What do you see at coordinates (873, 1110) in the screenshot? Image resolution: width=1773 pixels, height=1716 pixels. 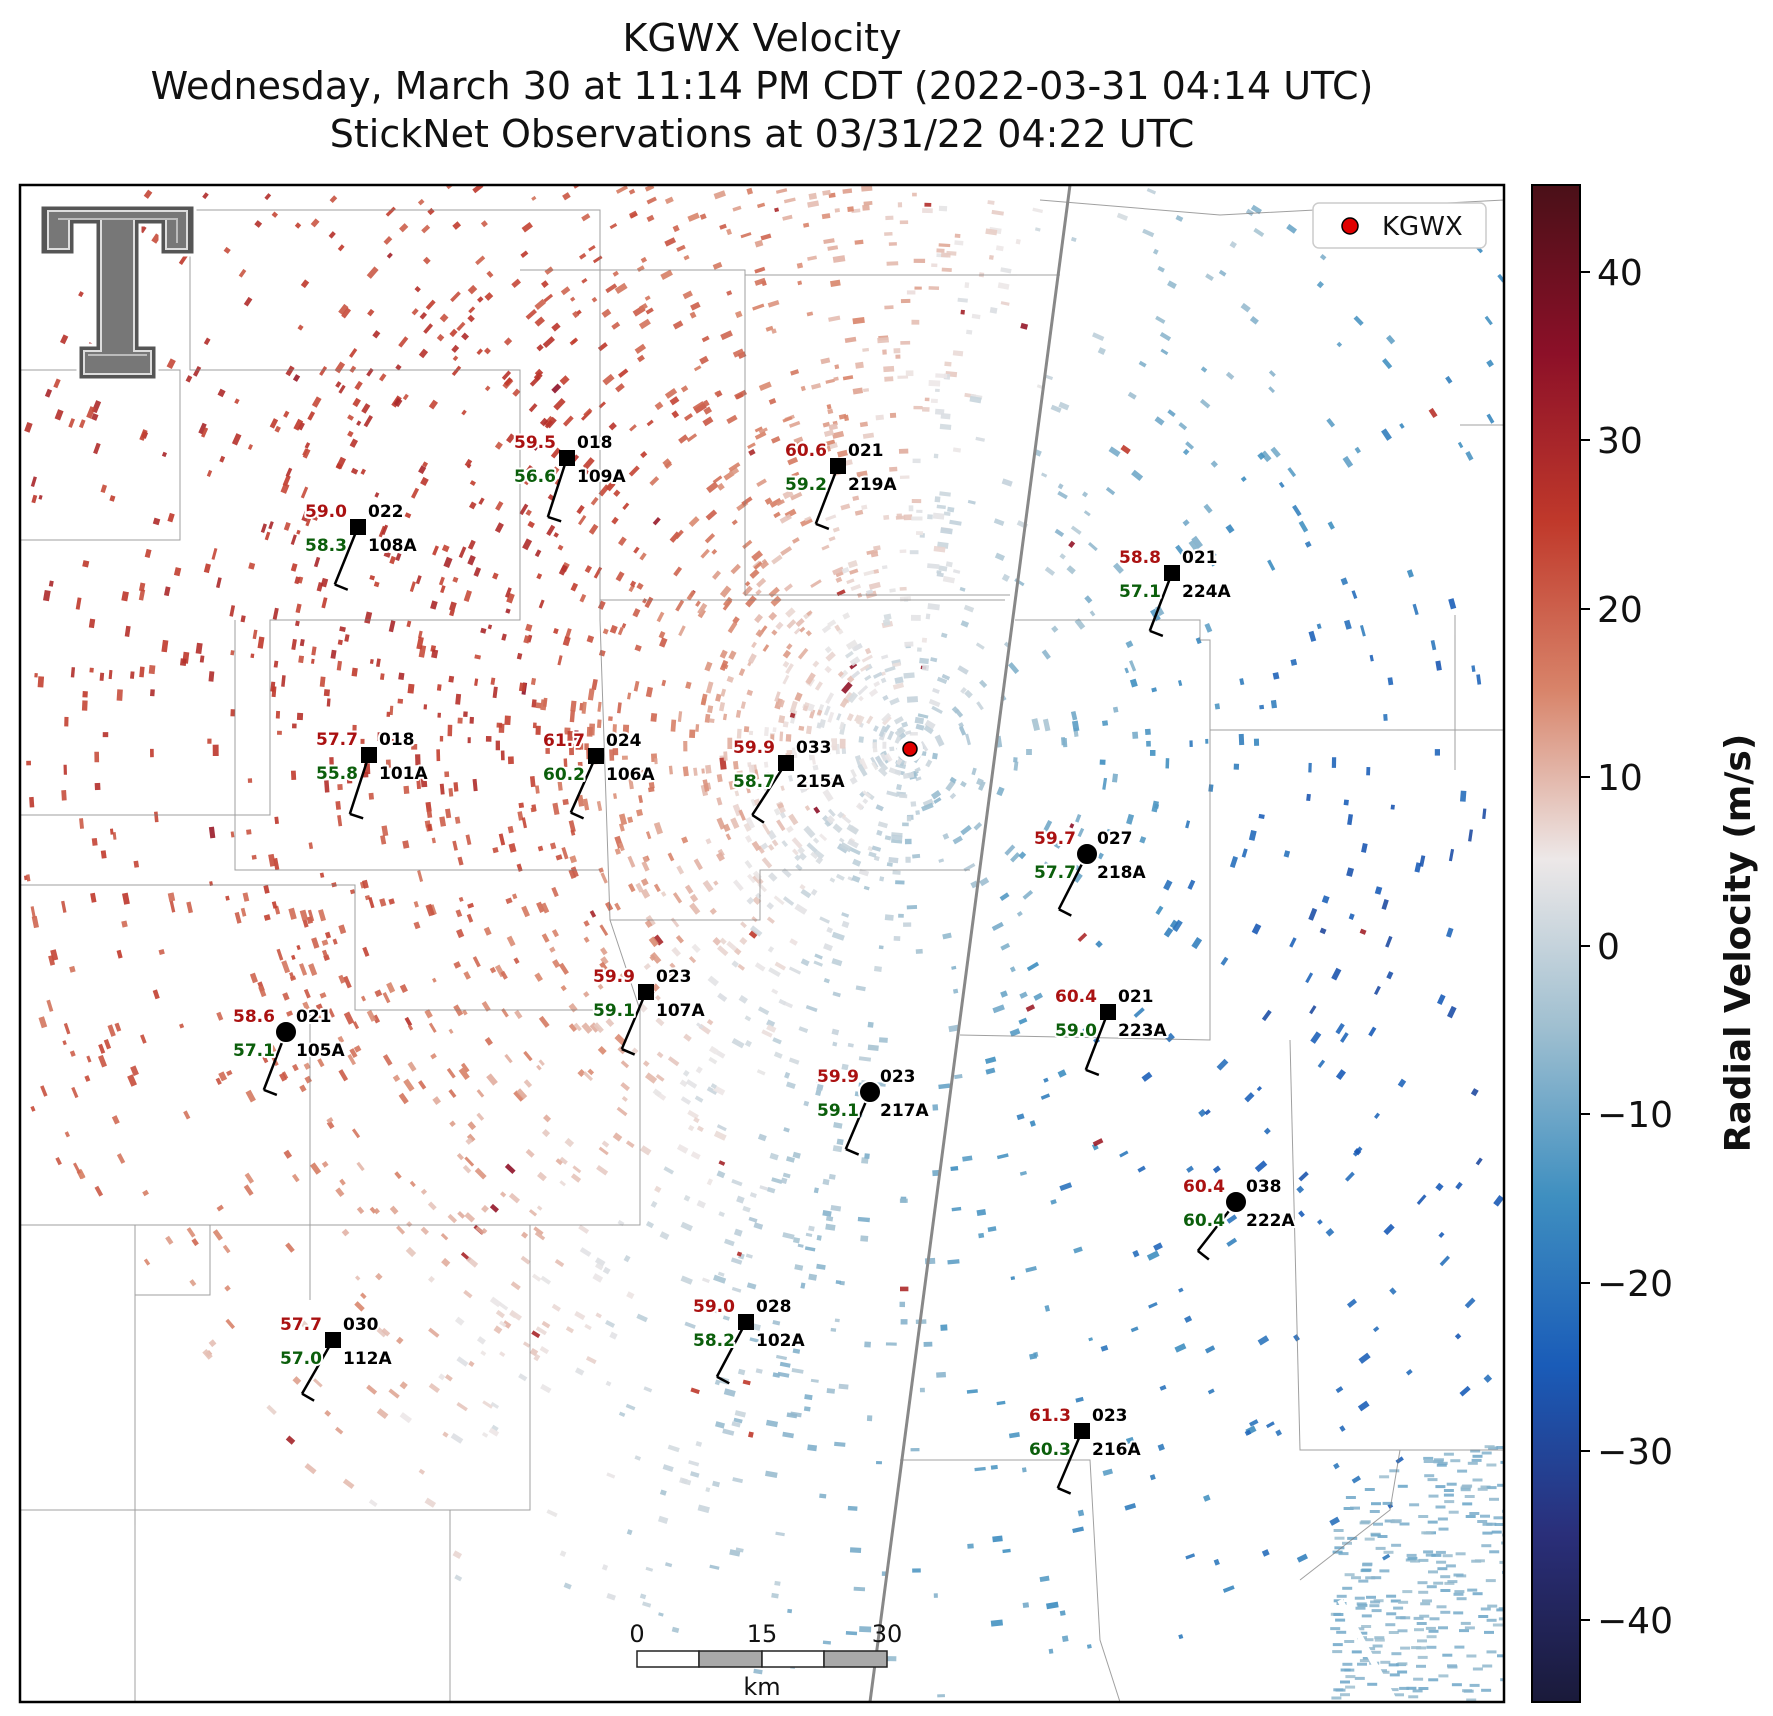 I see `station-217A: 59.9 023 59.1 217A` at bounding box center [873, 1110].